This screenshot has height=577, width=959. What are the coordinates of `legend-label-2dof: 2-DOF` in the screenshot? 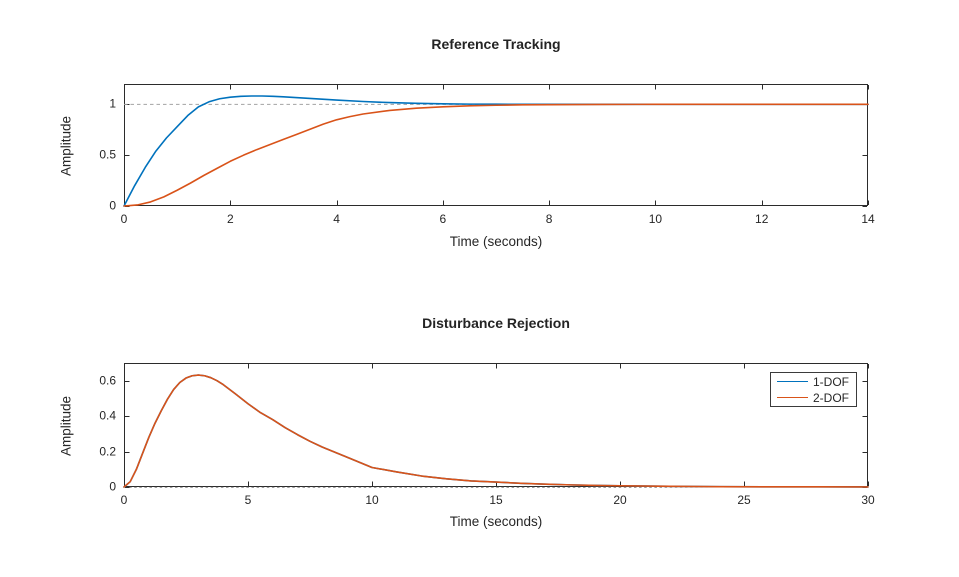 It's located at (831, 397).